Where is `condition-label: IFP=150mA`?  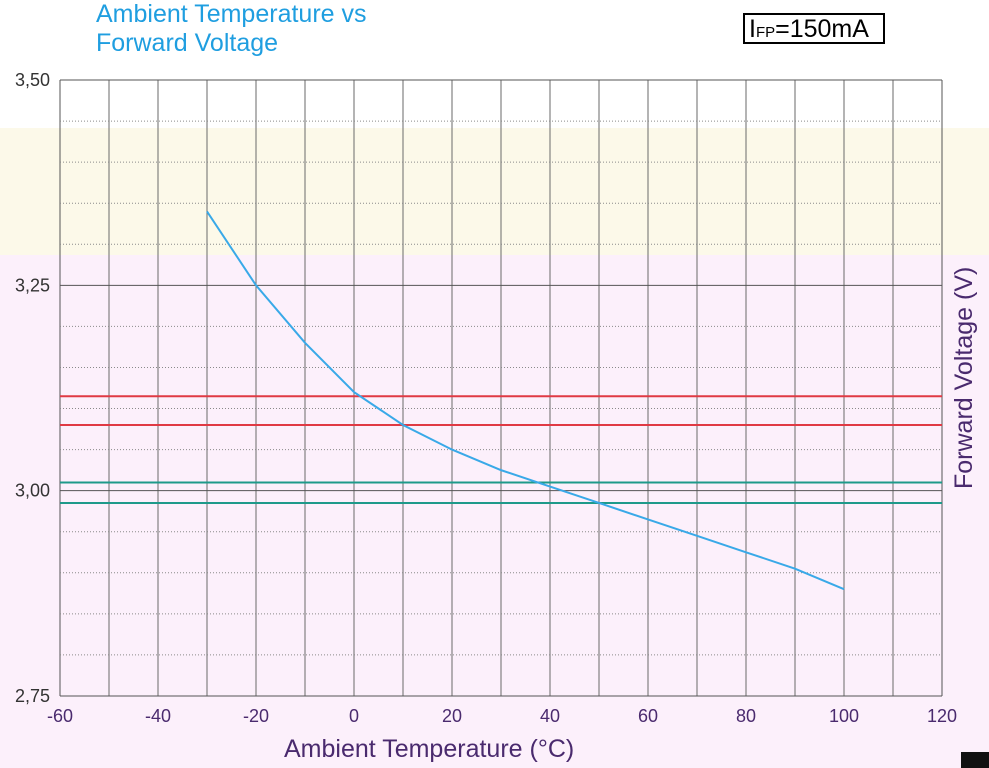
condition-label: IFP=150mA is located at coordinates (814, 28).